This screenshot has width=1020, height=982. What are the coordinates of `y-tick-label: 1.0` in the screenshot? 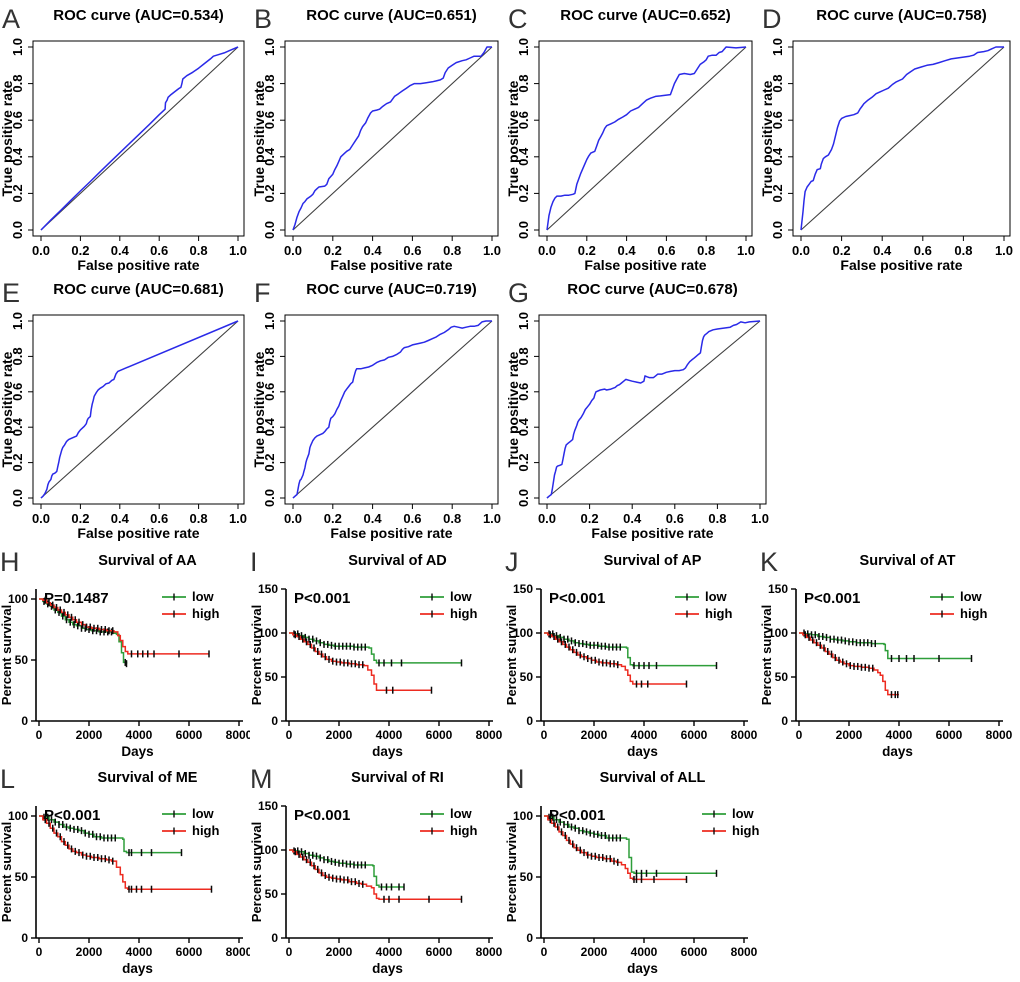 It's located at (17, 47).